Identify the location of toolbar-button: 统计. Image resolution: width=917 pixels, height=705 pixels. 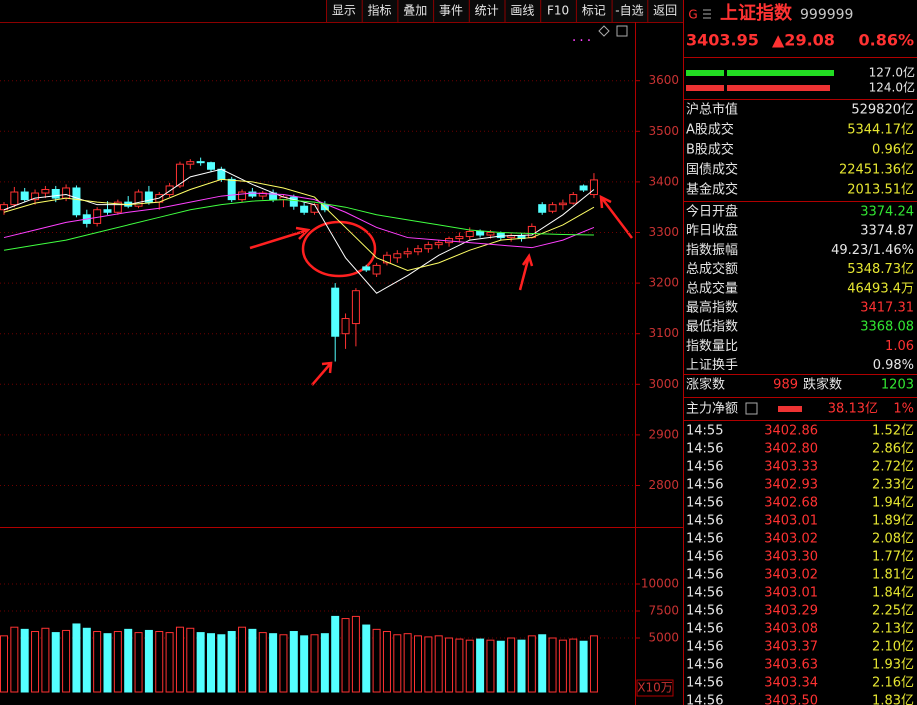
(487, 11).